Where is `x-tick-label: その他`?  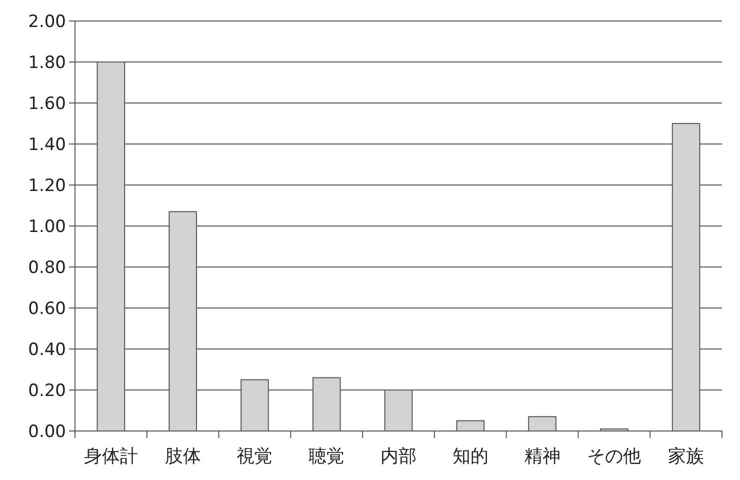
x-tick-label: その他 is located at coordinates (614, 456).